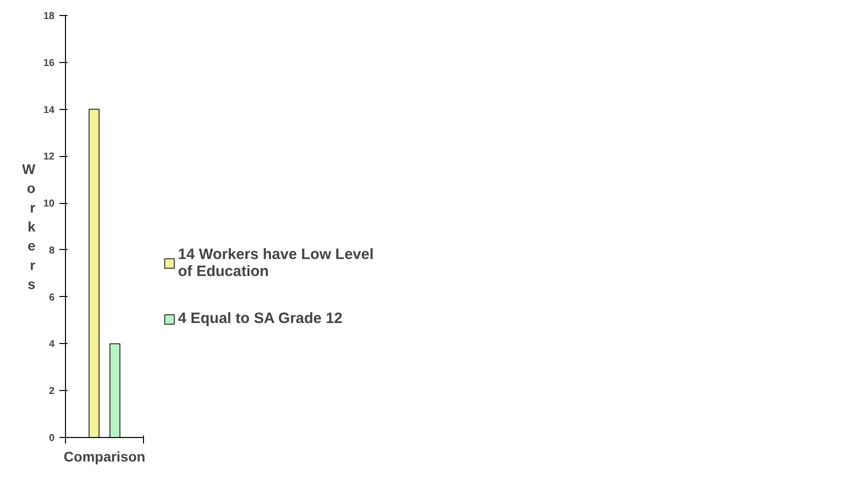 Image resolution: width=862 pixels, height=495 pixels. What do you see at coordinates (105, 456) in the screenshot?
I see `x-axis-title: Comparison` at bounding box center [105, 456].